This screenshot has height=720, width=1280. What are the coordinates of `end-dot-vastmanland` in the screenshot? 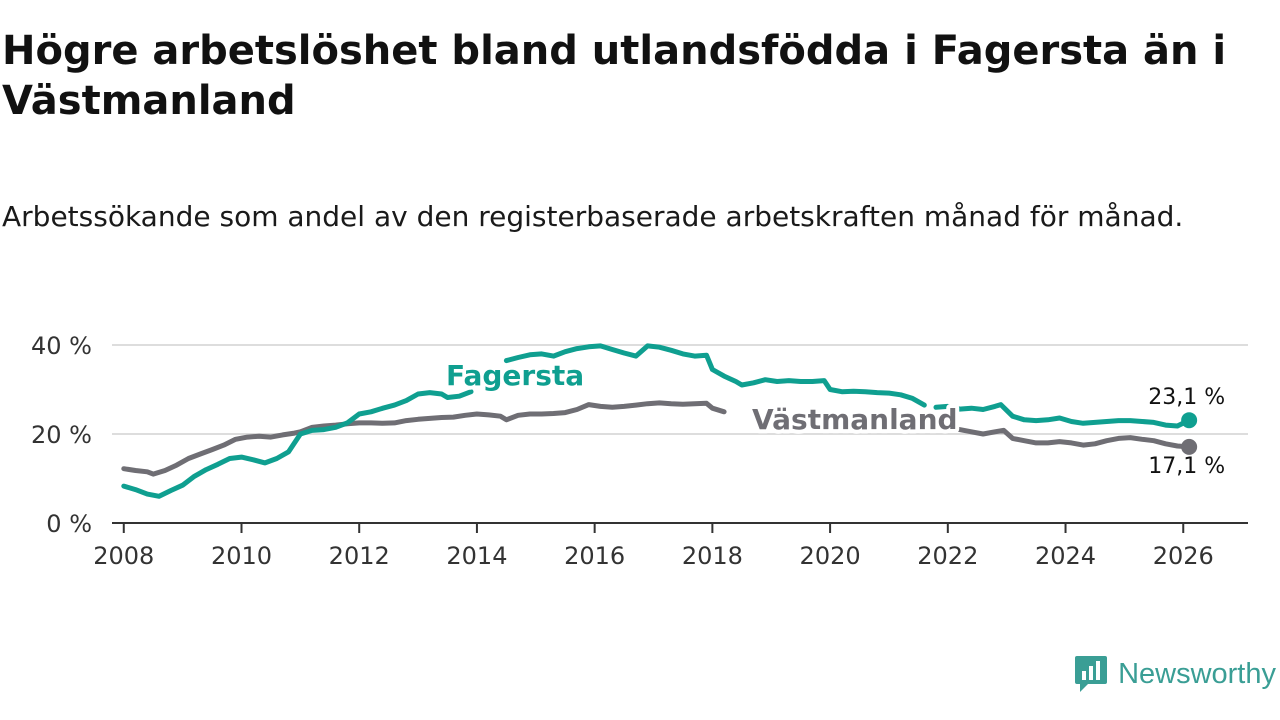 It's located at (1189, 446).